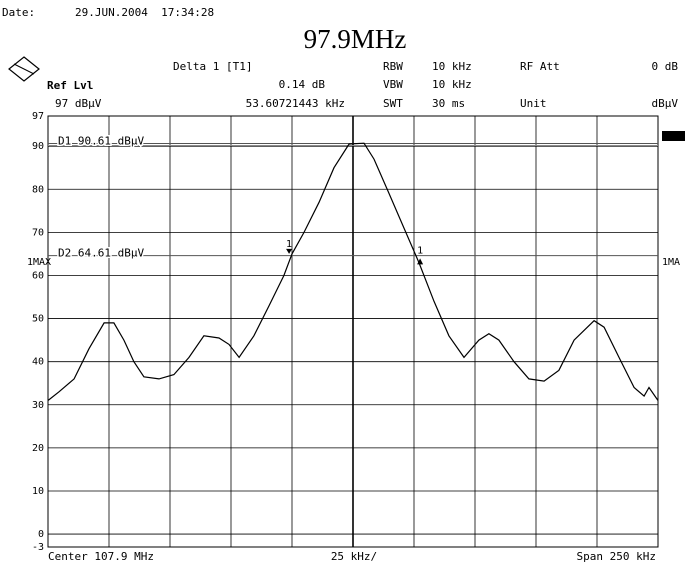  What do you see at coordinates (448, 103) in the screenshot?
I see `setting-value: 30 ms` at bounding box center [448, 103].